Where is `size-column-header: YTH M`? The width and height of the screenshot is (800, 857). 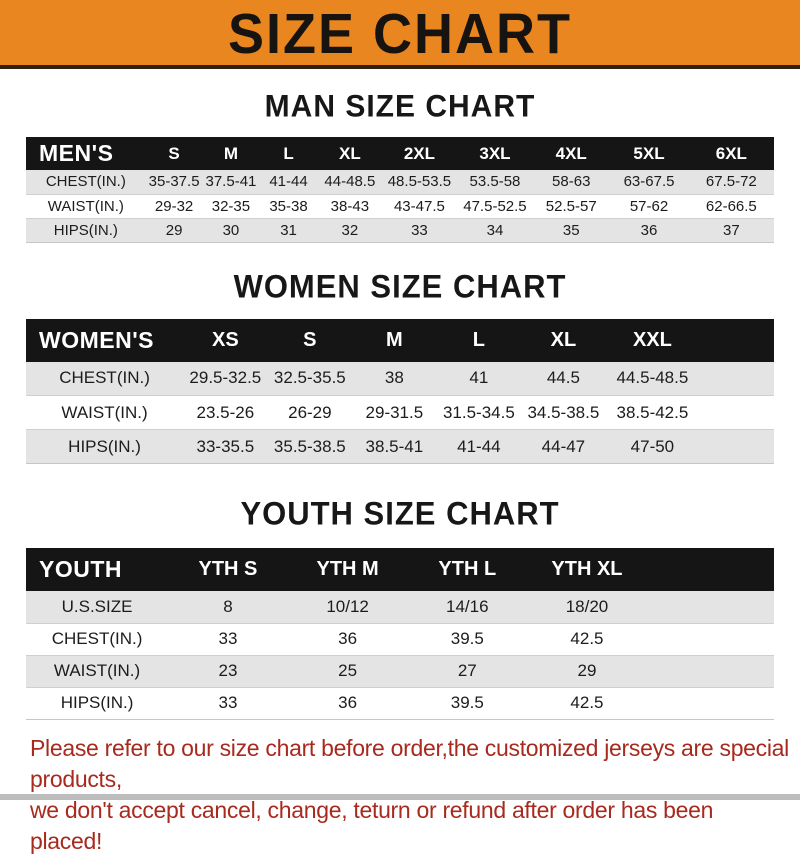 size-column-header: YTH M is located at coordinates (347, 569).